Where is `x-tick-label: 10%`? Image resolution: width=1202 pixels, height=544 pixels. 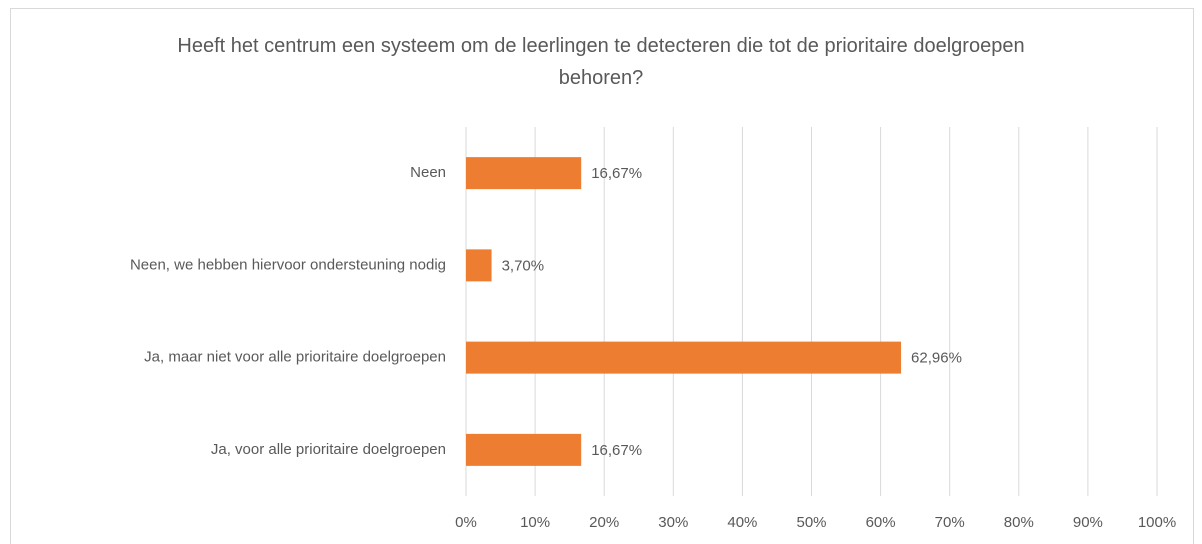
x-tick-label: 10% is located at coordinates (535, 522).